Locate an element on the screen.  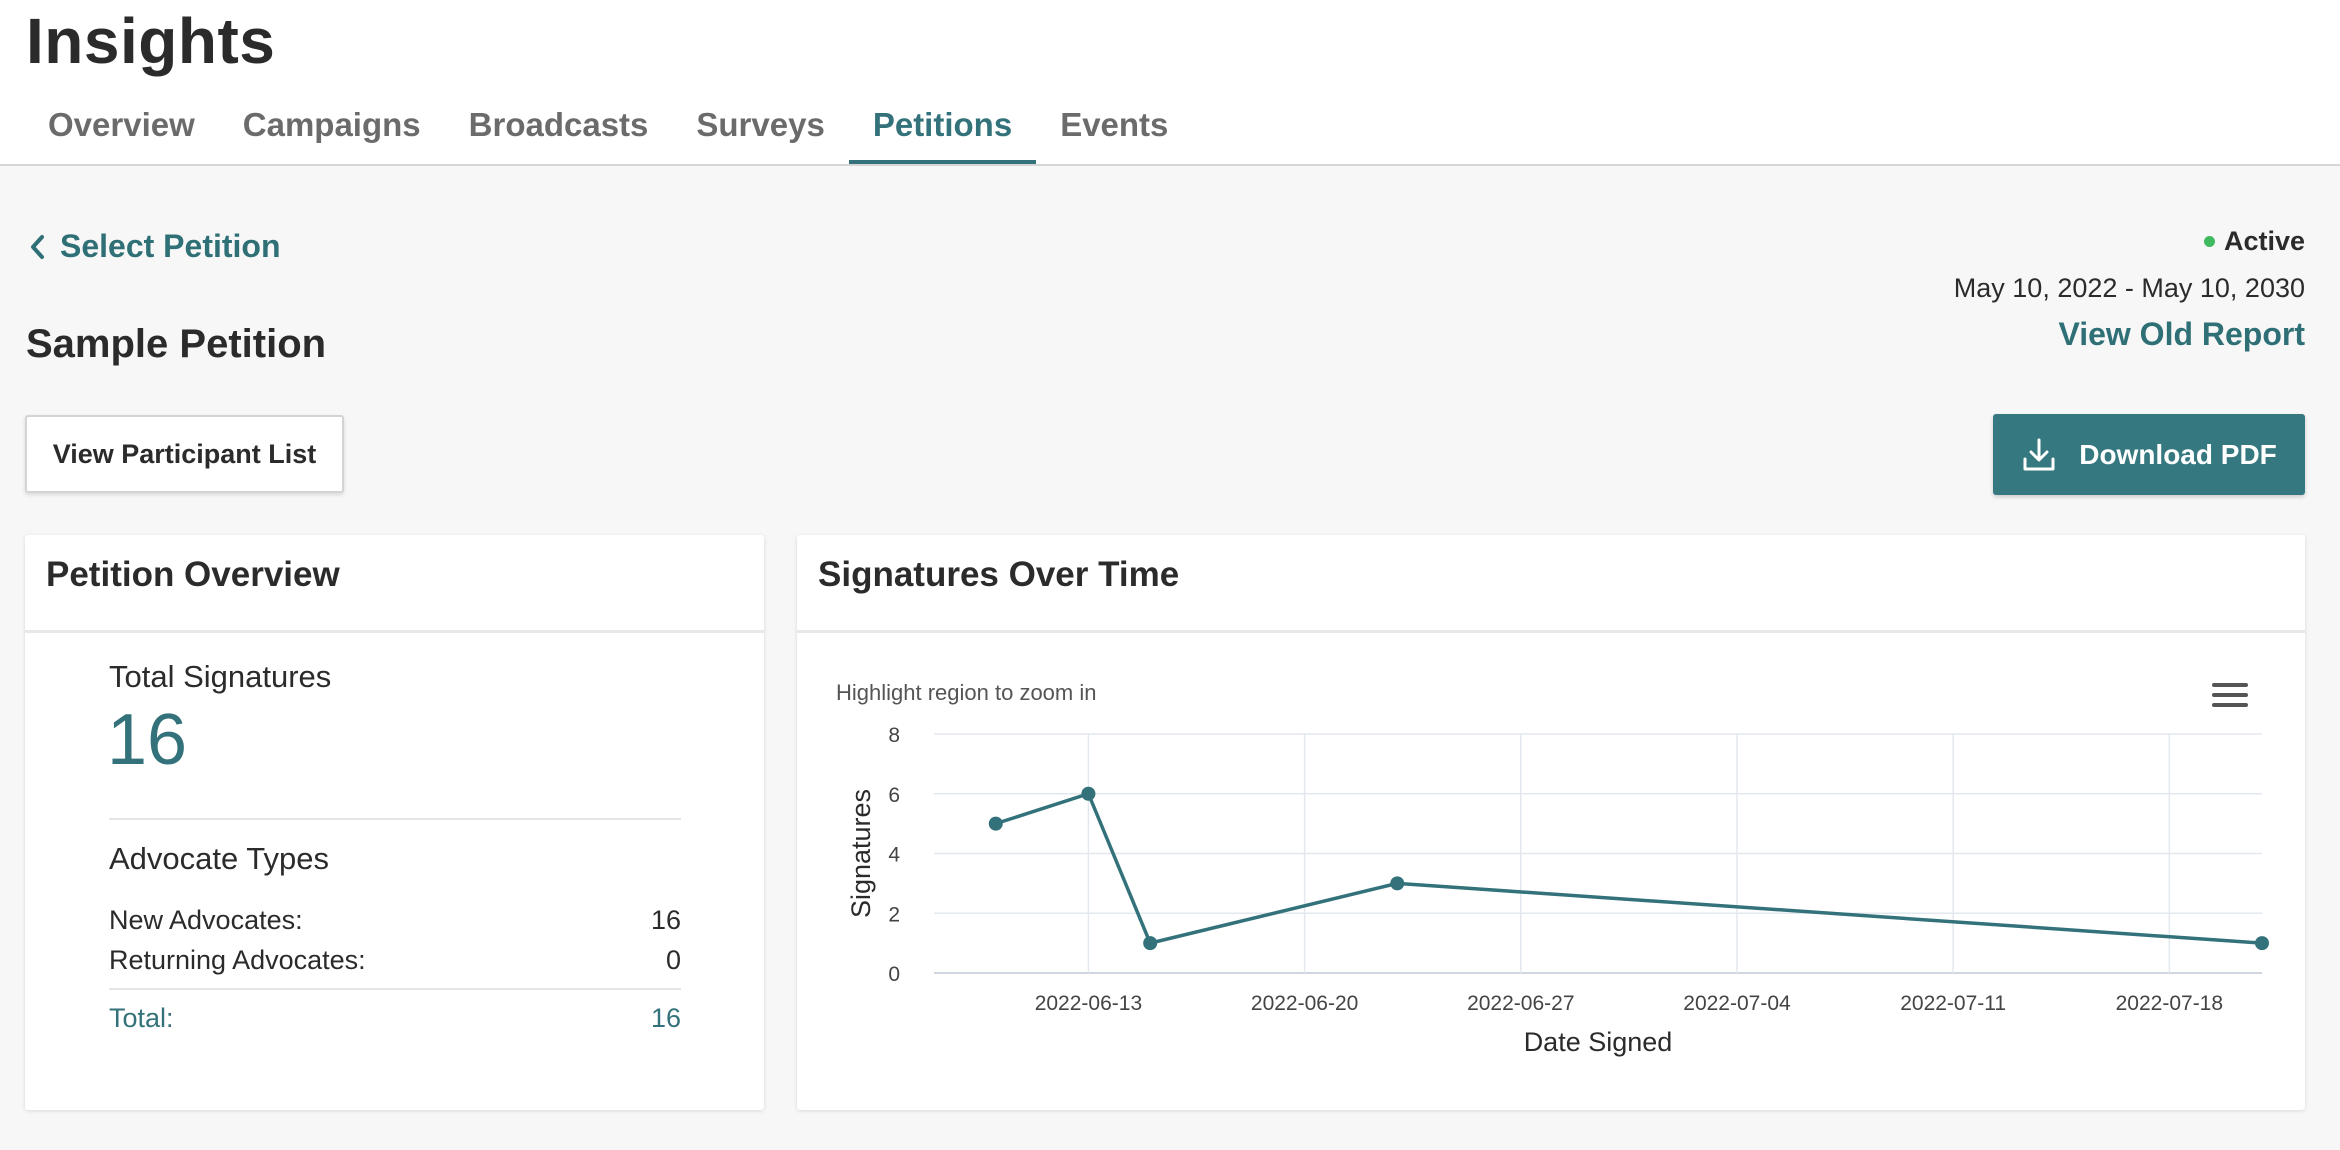
status-label: Active is located at coordinates (2264, 241).